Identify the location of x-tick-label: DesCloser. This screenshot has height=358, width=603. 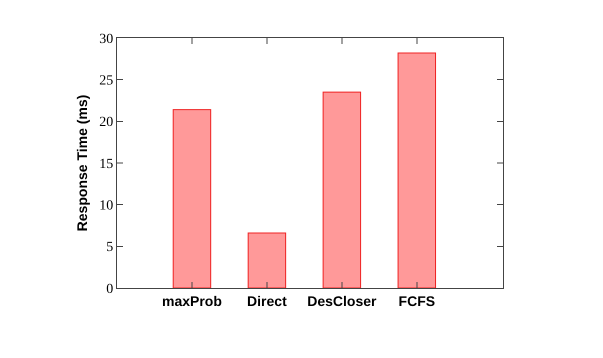
(342, 300).